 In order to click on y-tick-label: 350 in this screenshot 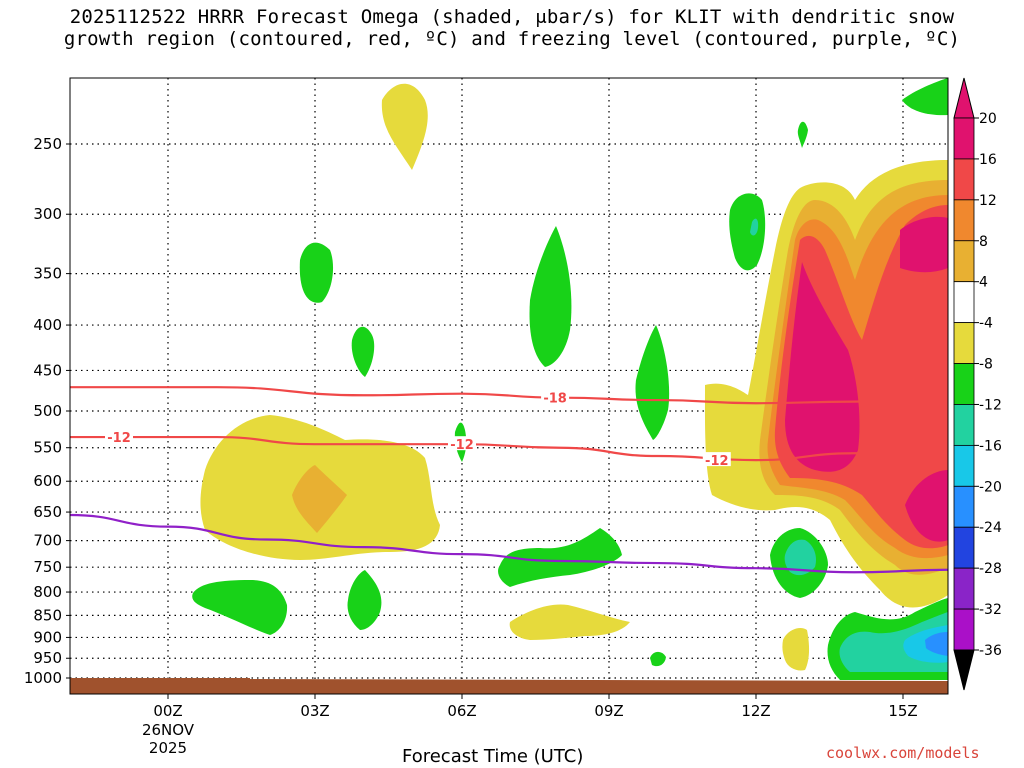, I will do `click(47, 274)`.